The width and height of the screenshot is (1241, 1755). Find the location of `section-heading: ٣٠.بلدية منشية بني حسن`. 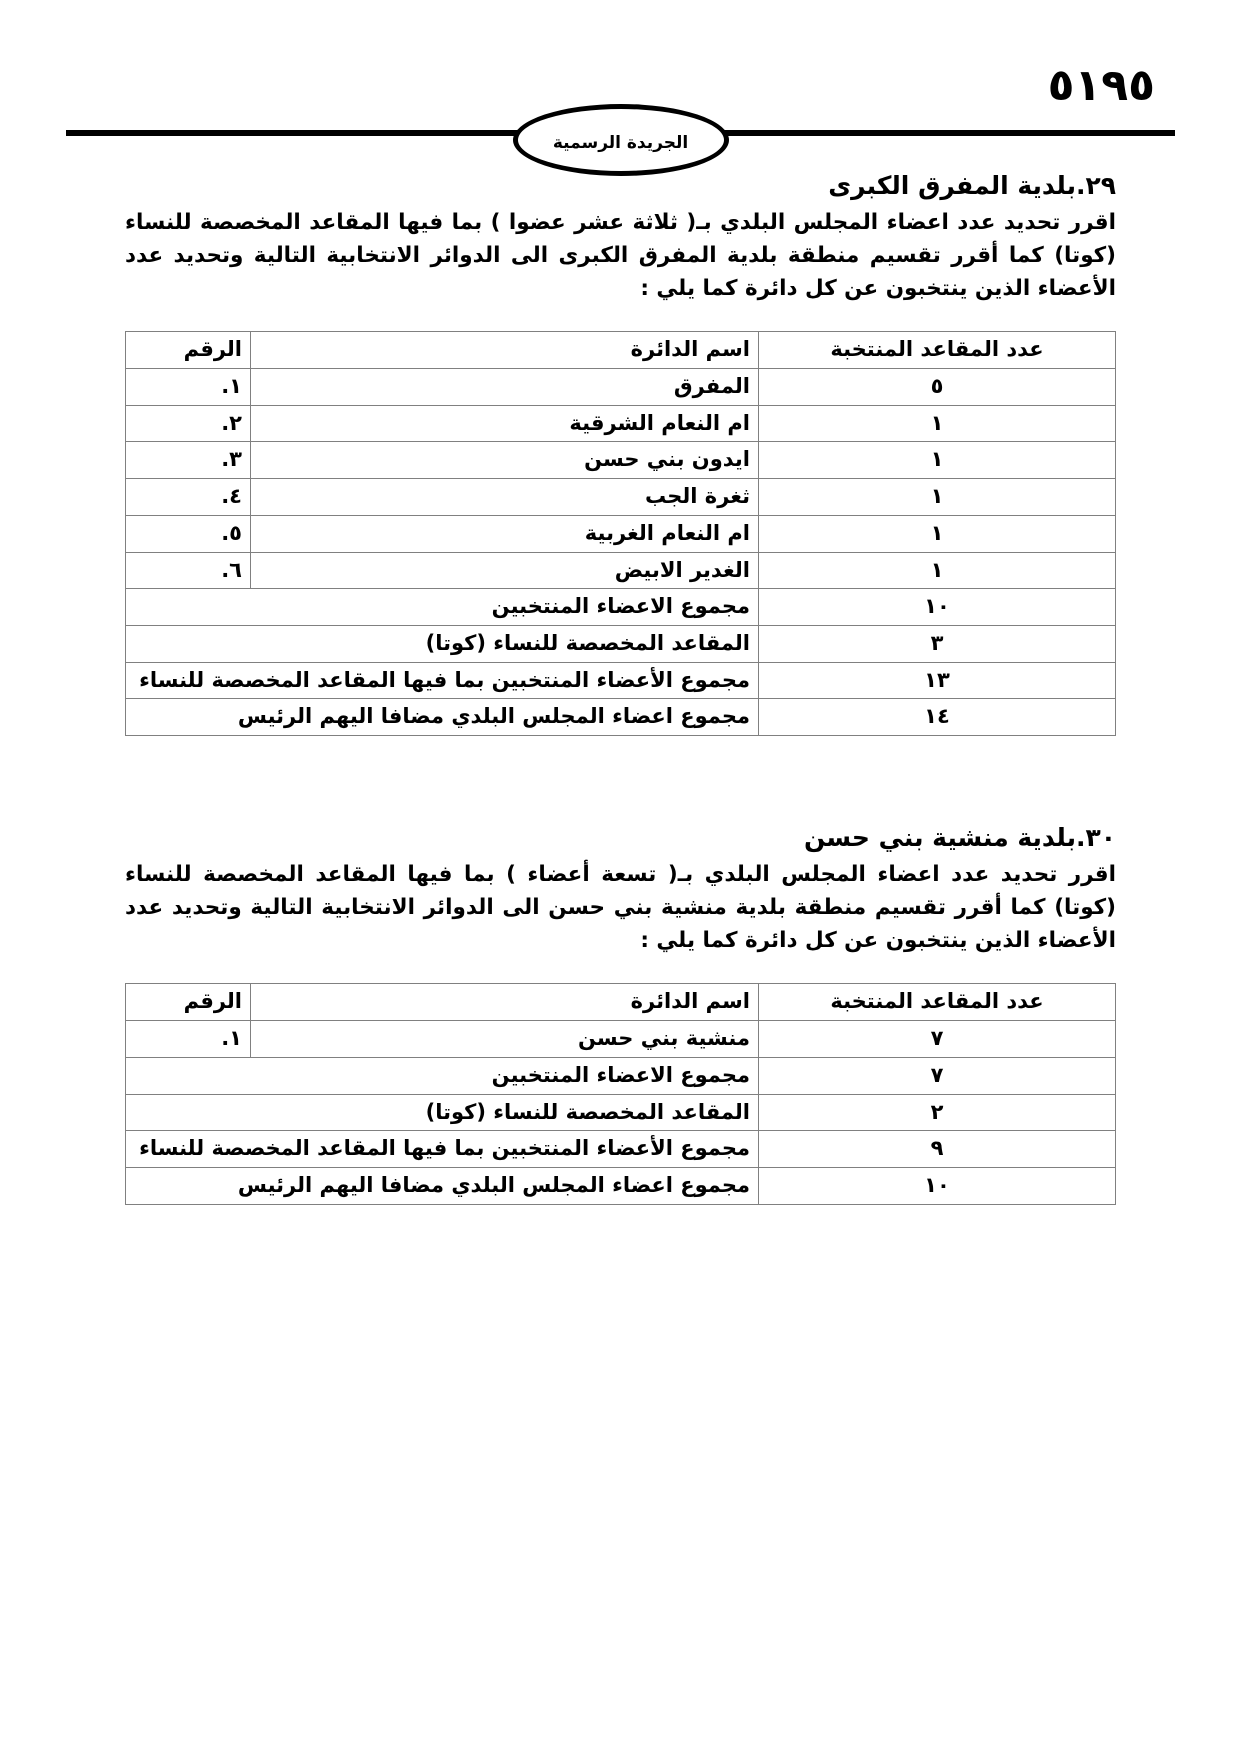

section-heading: ٣٠.بلدية منشية بني حسن is located at coordinates (959, 838).